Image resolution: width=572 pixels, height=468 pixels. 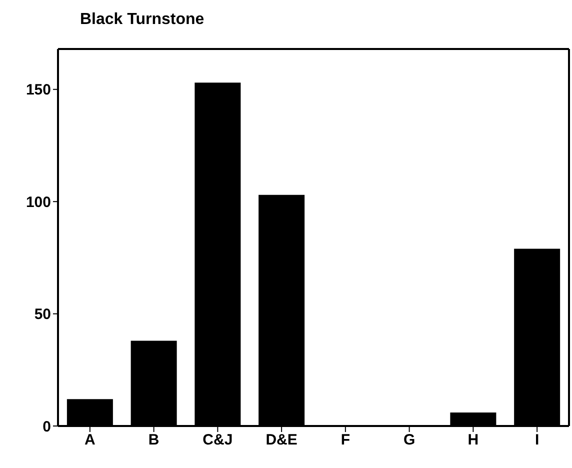 I want to click on x-tick-label: C&J, so click(x=217, y=440).